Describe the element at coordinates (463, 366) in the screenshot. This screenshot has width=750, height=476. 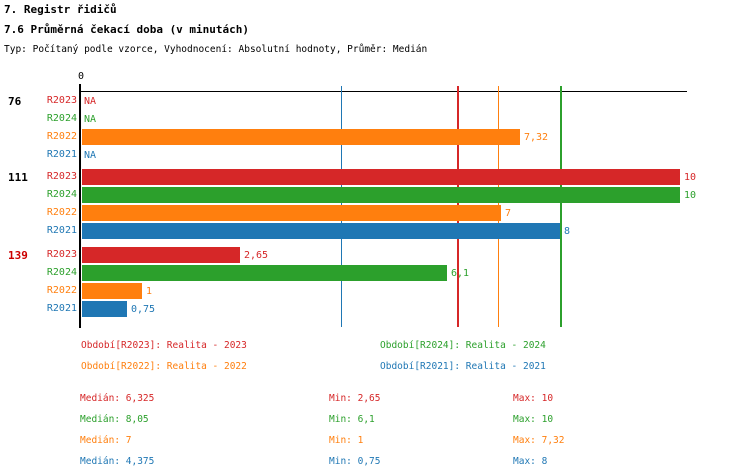
I see `legend-item-r2021: Období[R2021]: Realita - 2021` at that location.